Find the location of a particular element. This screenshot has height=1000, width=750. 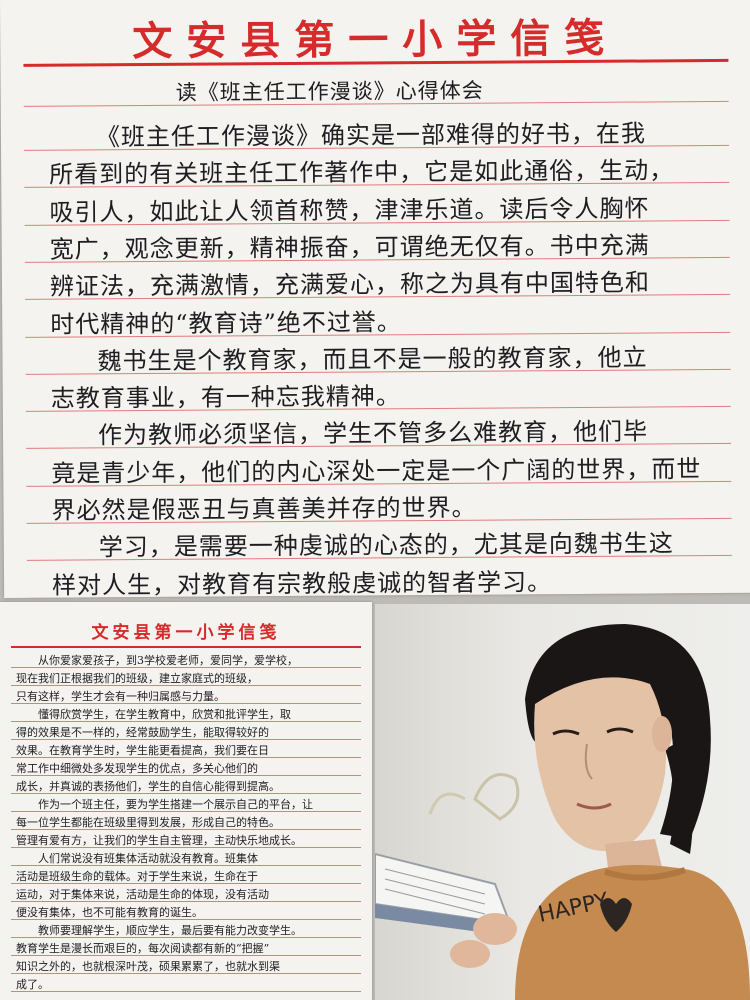

letter-line: 样对人生，对教育有宗教般虔诚的智者学习。 is located at coordinates (302, 582).